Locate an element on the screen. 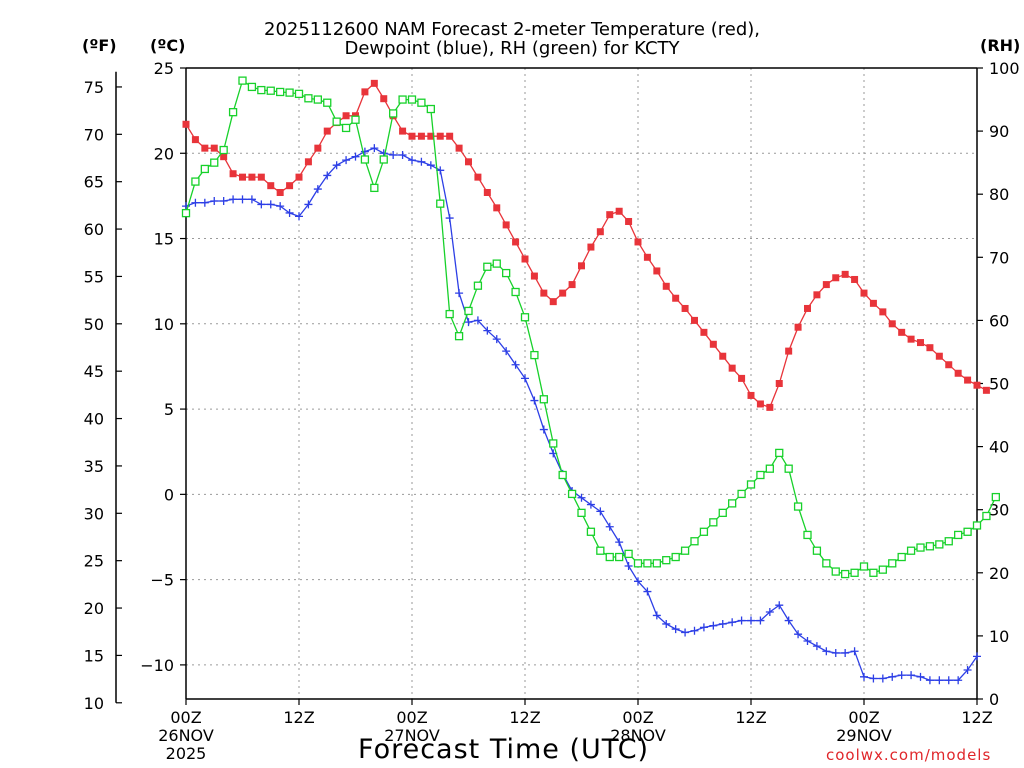  credit-link: coolwx.com/models is located at coordinates (909, 755).